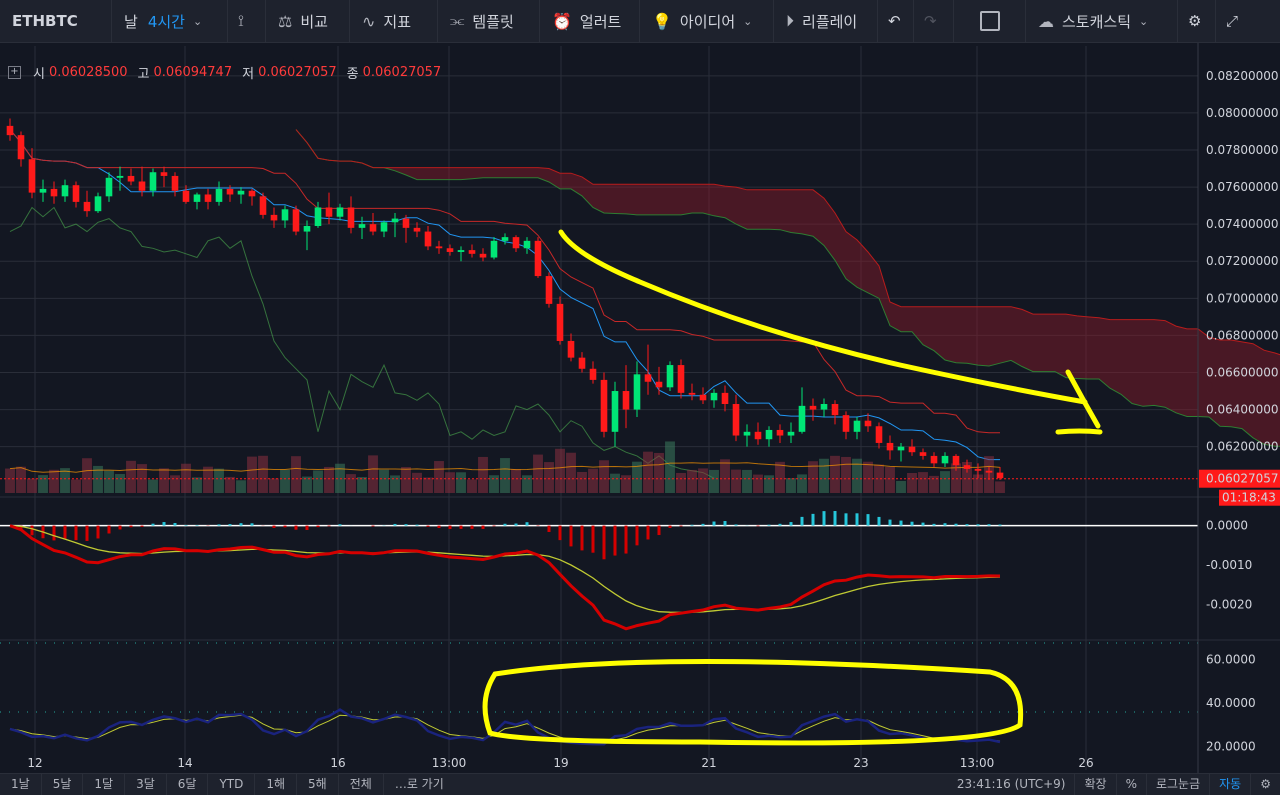 The height and width of the screenshot is (795, 1280). Describe the element at coordinates (56, 21) in the screenshot. I see `symbol-search-button: ETHBTC` at that location.